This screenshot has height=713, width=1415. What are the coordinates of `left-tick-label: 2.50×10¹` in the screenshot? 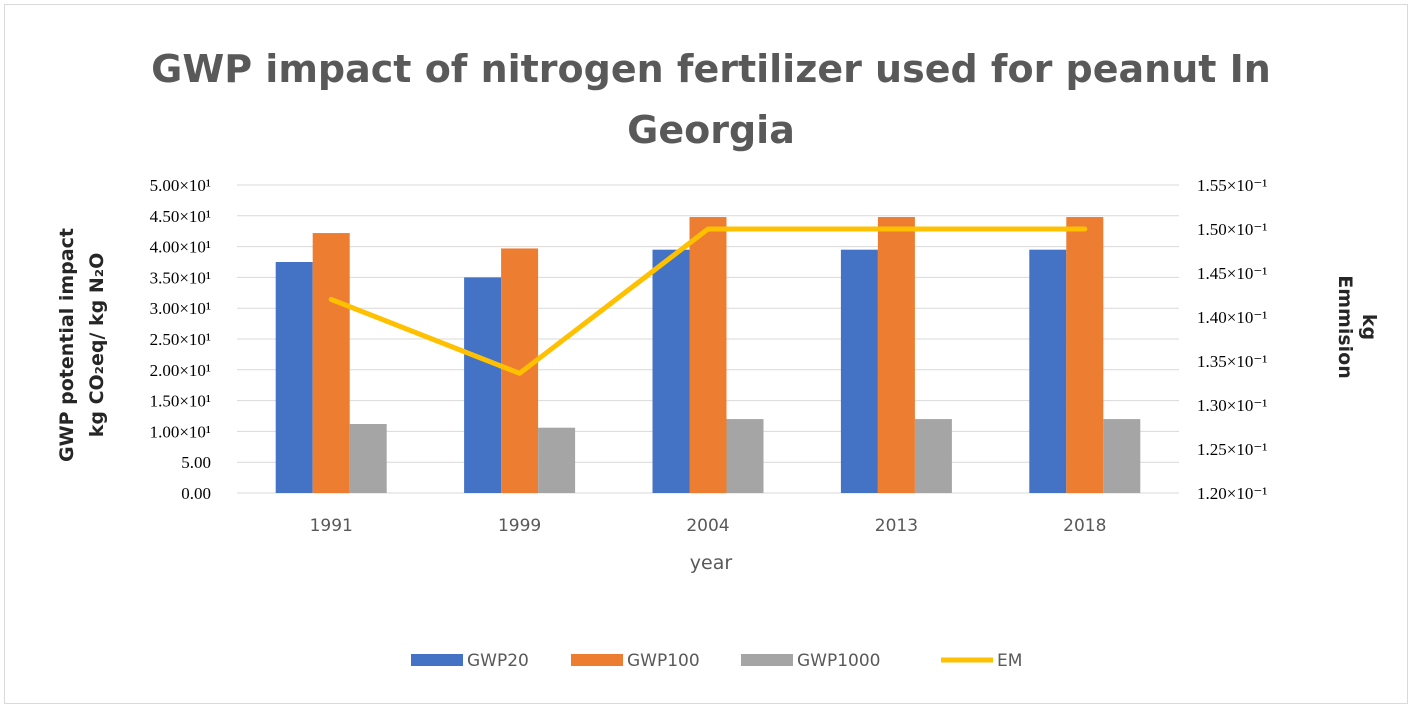 It's located at (180, 339).